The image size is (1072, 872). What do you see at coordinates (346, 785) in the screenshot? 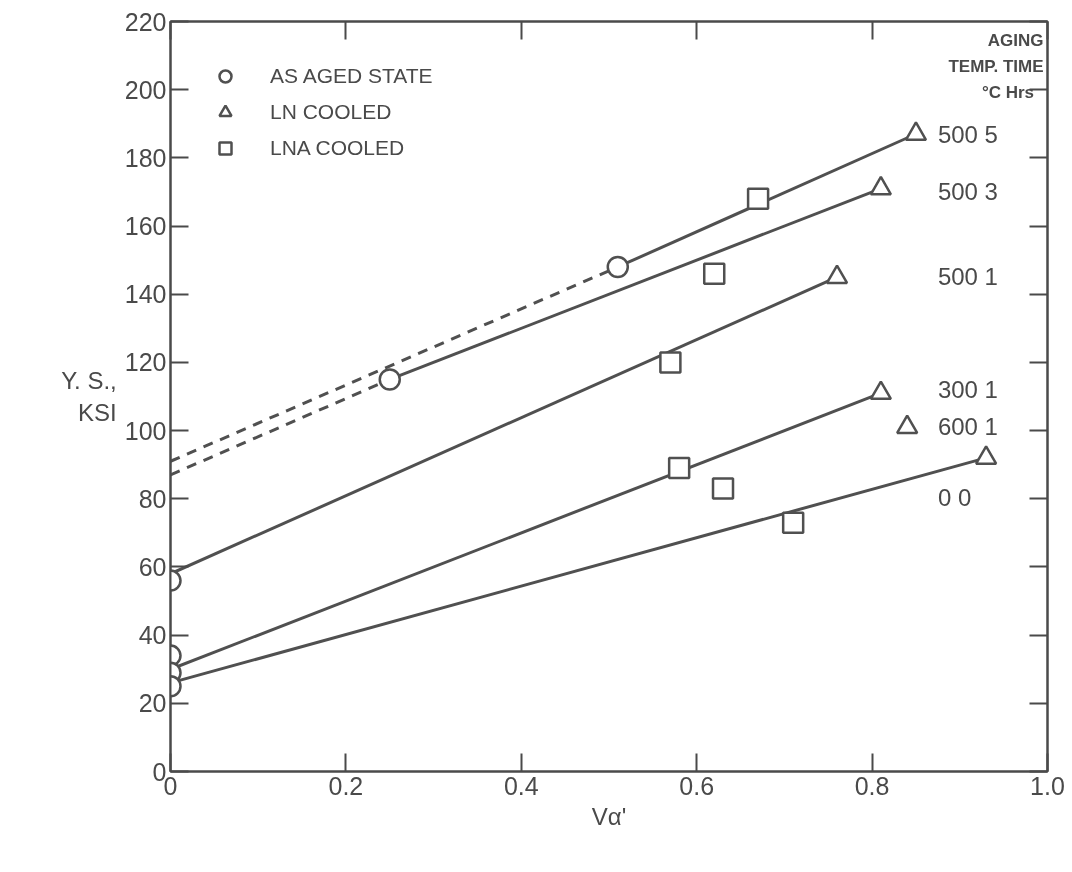
I see `x-tick-label: 0.2` at bounding box center [346, 785].